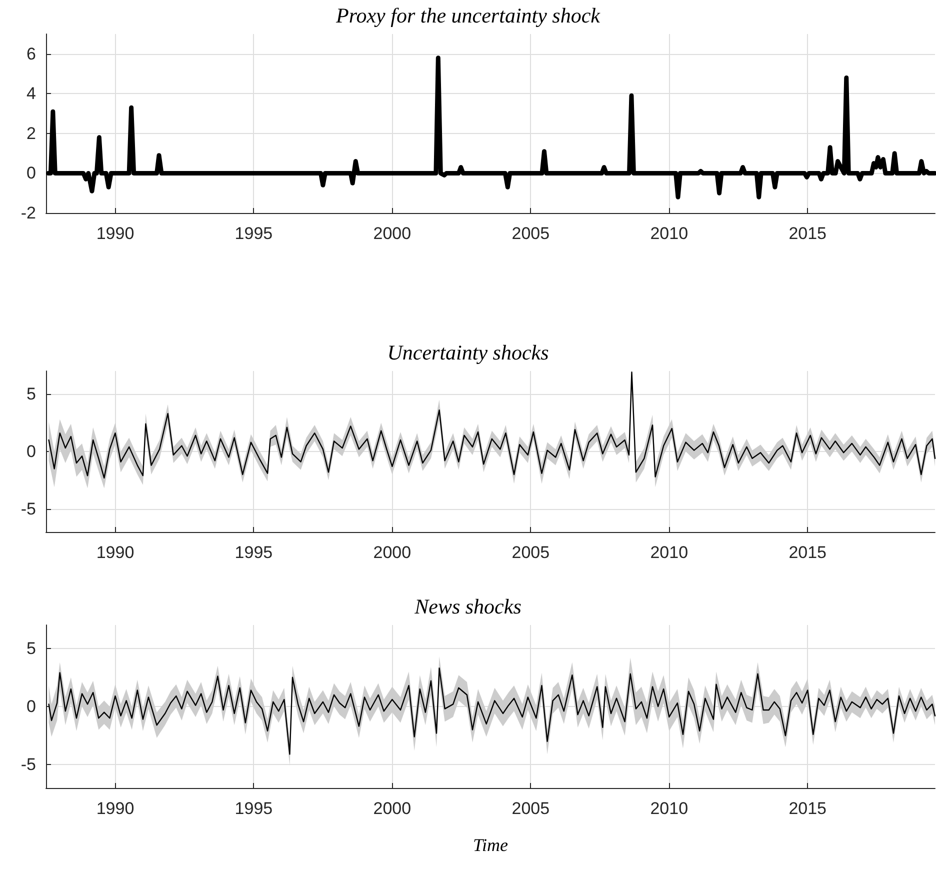  Describe the element at coordinates (28, 213) in the screenshot. I see `y-tick-label: -2` at that location.